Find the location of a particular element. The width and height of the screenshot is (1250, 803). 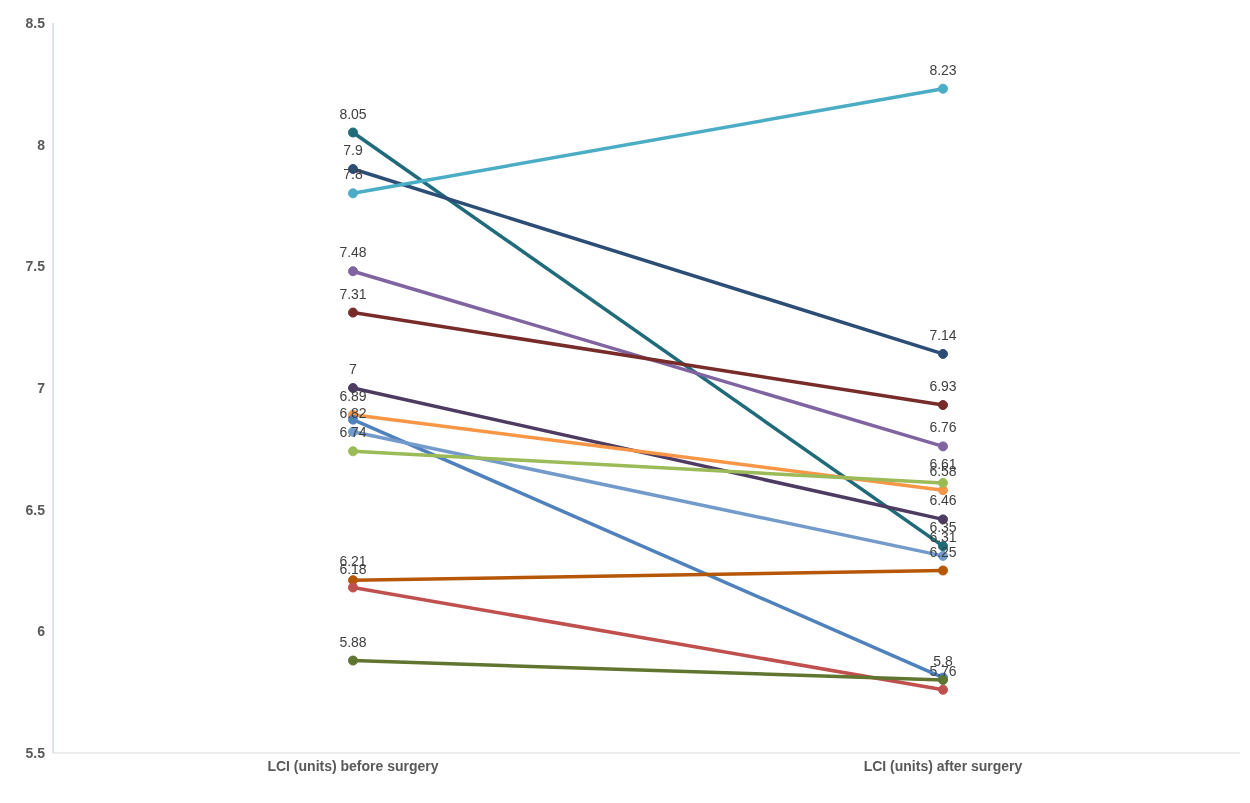

data-label: 6.46 is located at coordinates (943, 500).